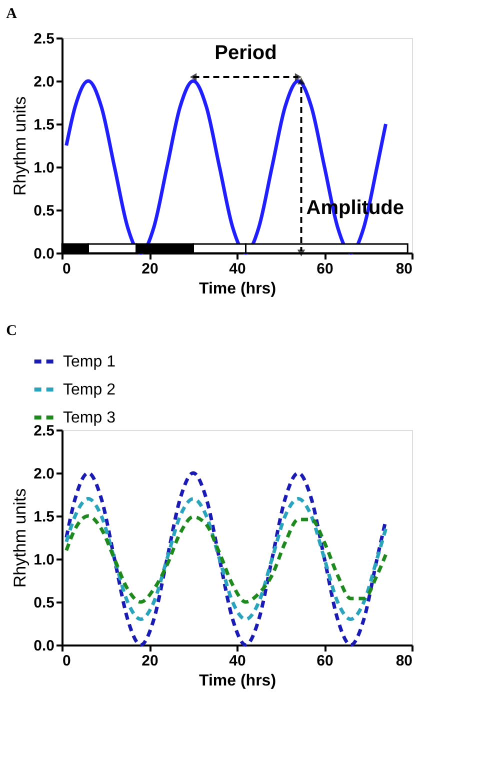 The image size is (493, 767). I want to click on chart-title: A, so click(12, 14).